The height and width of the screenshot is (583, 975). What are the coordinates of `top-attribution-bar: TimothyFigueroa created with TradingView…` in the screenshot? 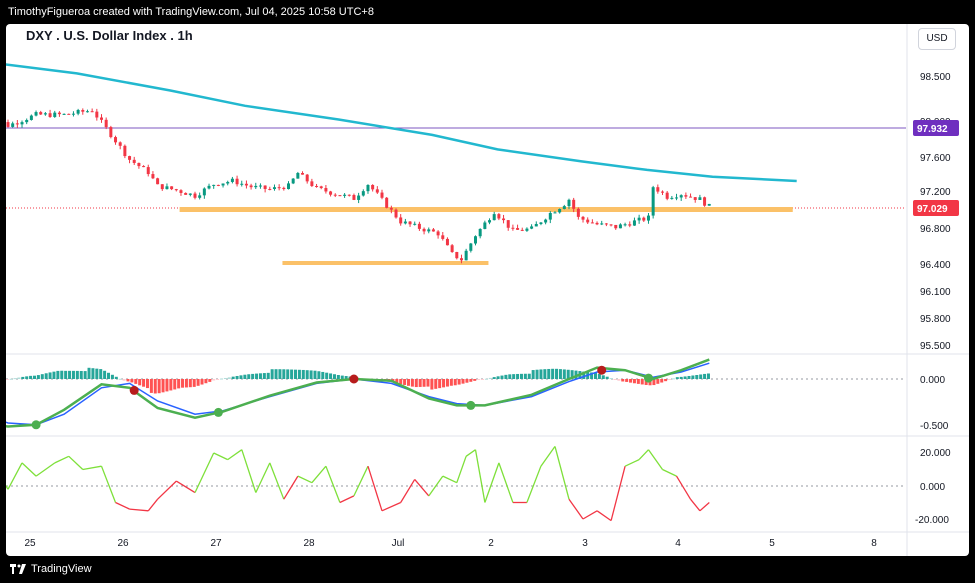 It's located at (487, 12).